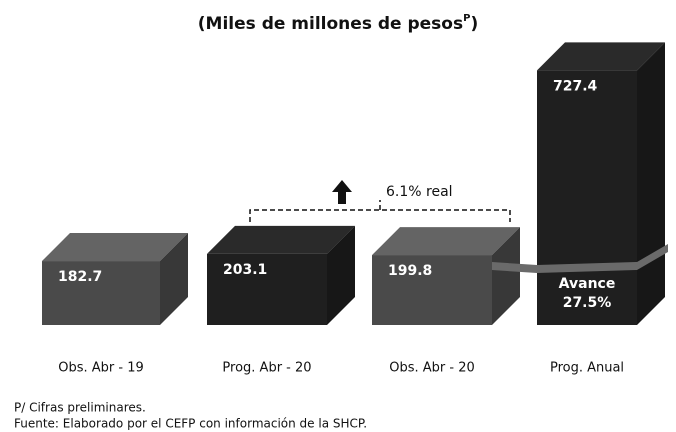  Describe the element at coordinates (342, 192) in the screenshot. I see `up-arrow` at that location.